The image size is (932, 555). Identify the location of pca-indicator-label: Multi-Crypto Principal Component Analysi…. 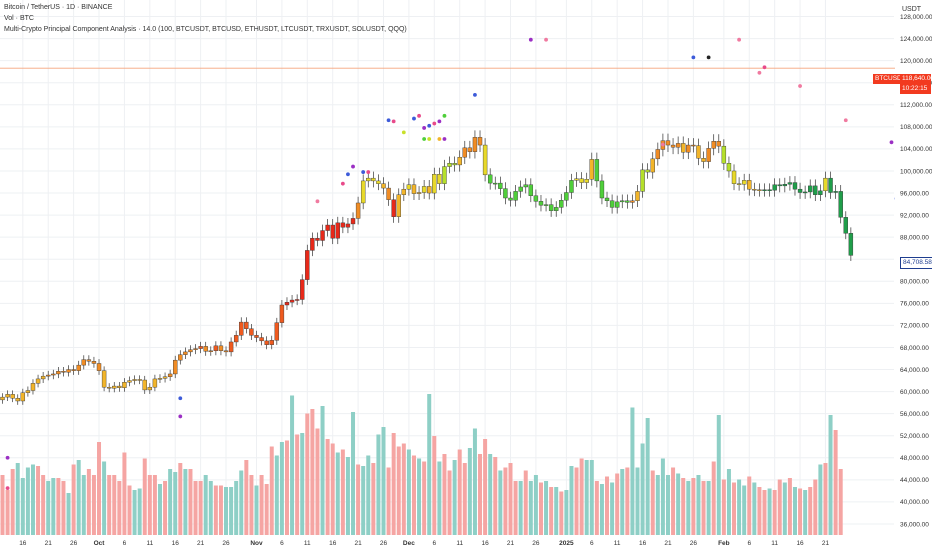
(205, 29).